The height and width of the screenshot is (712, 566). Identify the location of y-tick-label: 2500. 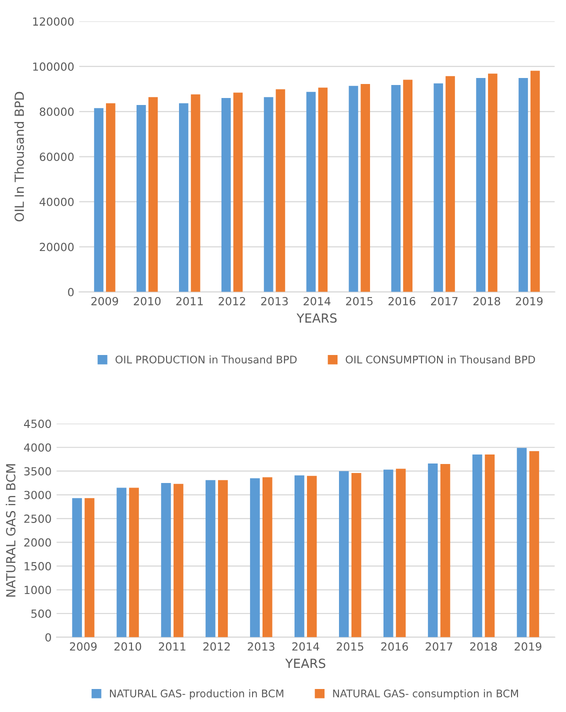
(37, 518).